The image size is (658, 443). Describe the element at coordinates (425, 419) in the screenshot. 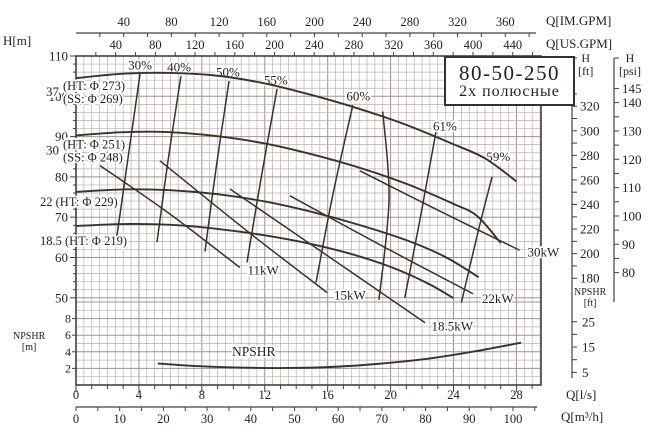

I see `bottom-m3h-tick-label: 80` at that location.